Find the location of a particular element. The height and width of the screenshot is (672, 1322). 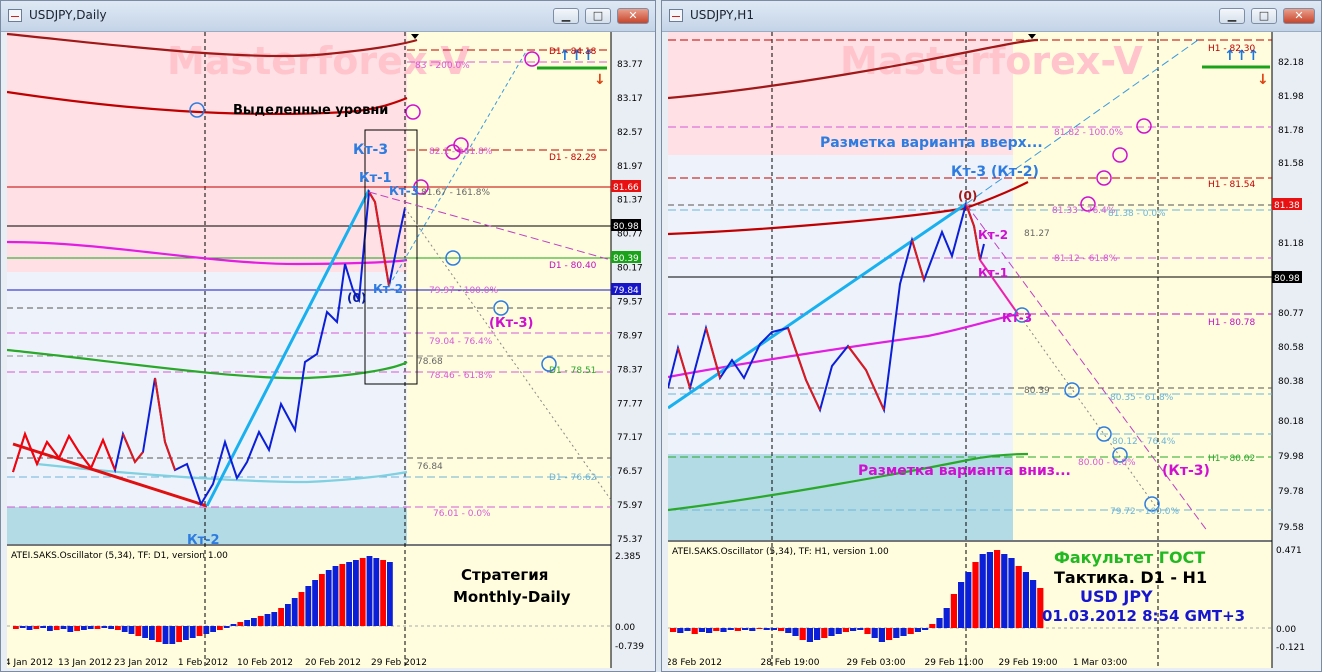

time-tick: 29 Feb 11:00 is located at coordinates (953, 663).